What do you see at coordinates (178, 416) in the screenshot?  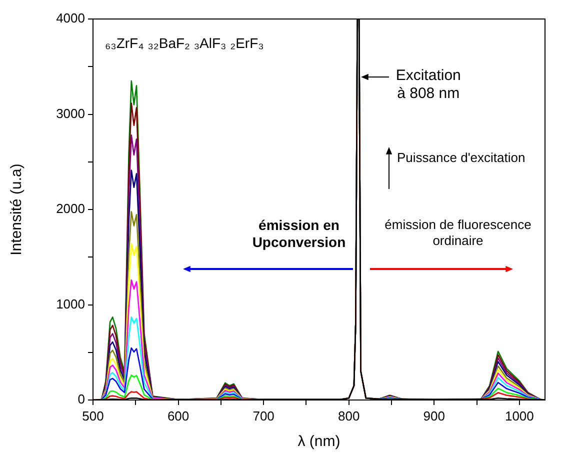 I see `x-tick-label: 600` at bounding box center [178, 416].